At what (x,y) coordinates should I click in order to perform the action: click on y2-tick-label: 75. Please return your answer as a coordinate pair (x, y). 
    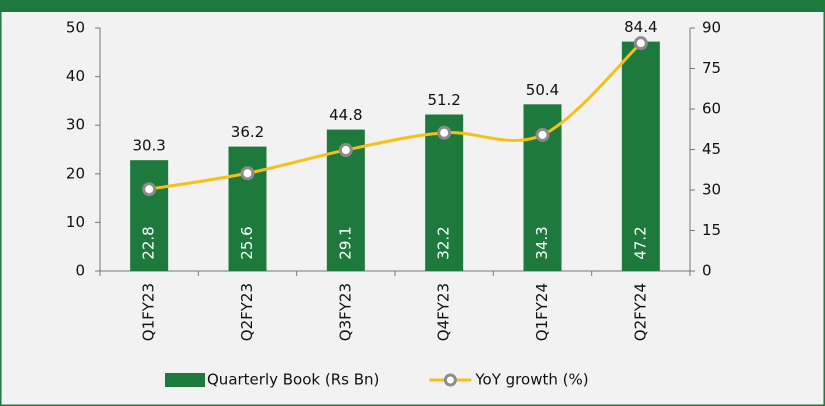
    Looking at the image, I should click on (711, 68).